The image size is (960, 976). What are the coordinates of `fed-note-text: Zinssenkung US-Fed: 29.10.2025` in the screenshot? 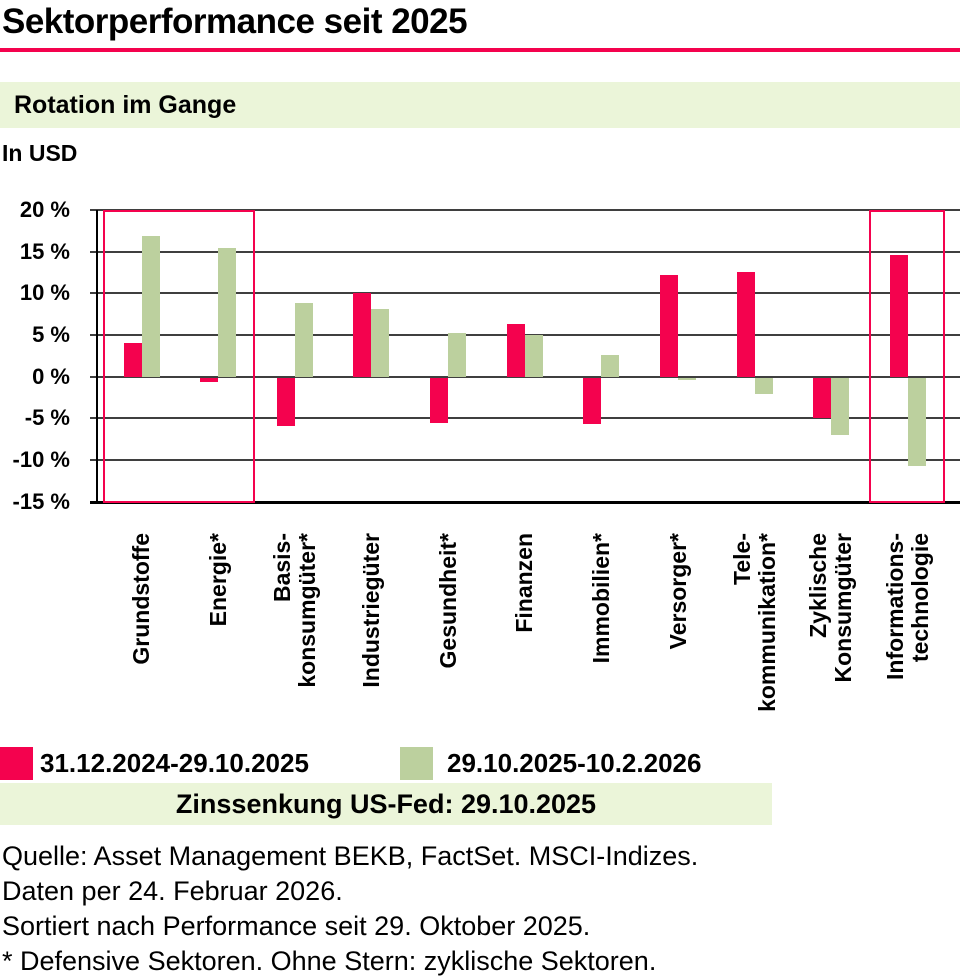 It's located at (386, 804).